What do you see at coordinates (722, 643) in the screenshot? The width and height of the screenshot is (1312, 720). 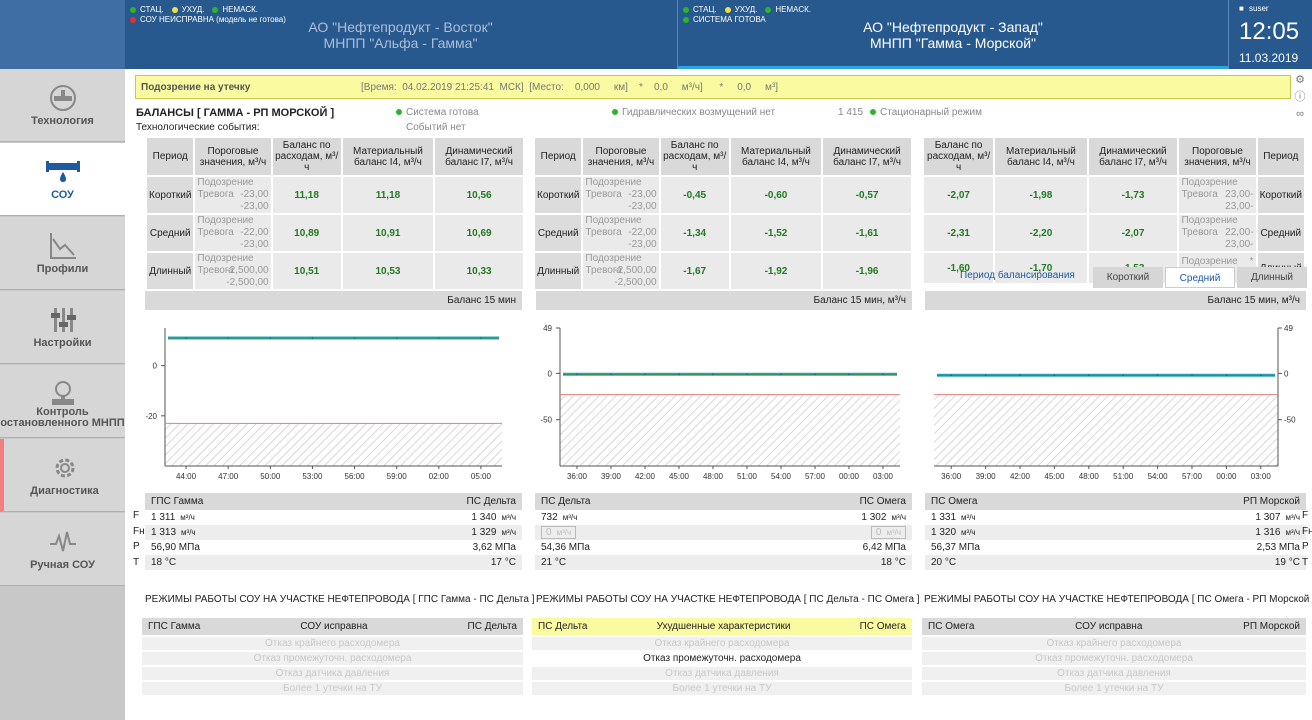 I see `mode-item: Отказ крайнего расходомера` at bounding box center [722, 643].